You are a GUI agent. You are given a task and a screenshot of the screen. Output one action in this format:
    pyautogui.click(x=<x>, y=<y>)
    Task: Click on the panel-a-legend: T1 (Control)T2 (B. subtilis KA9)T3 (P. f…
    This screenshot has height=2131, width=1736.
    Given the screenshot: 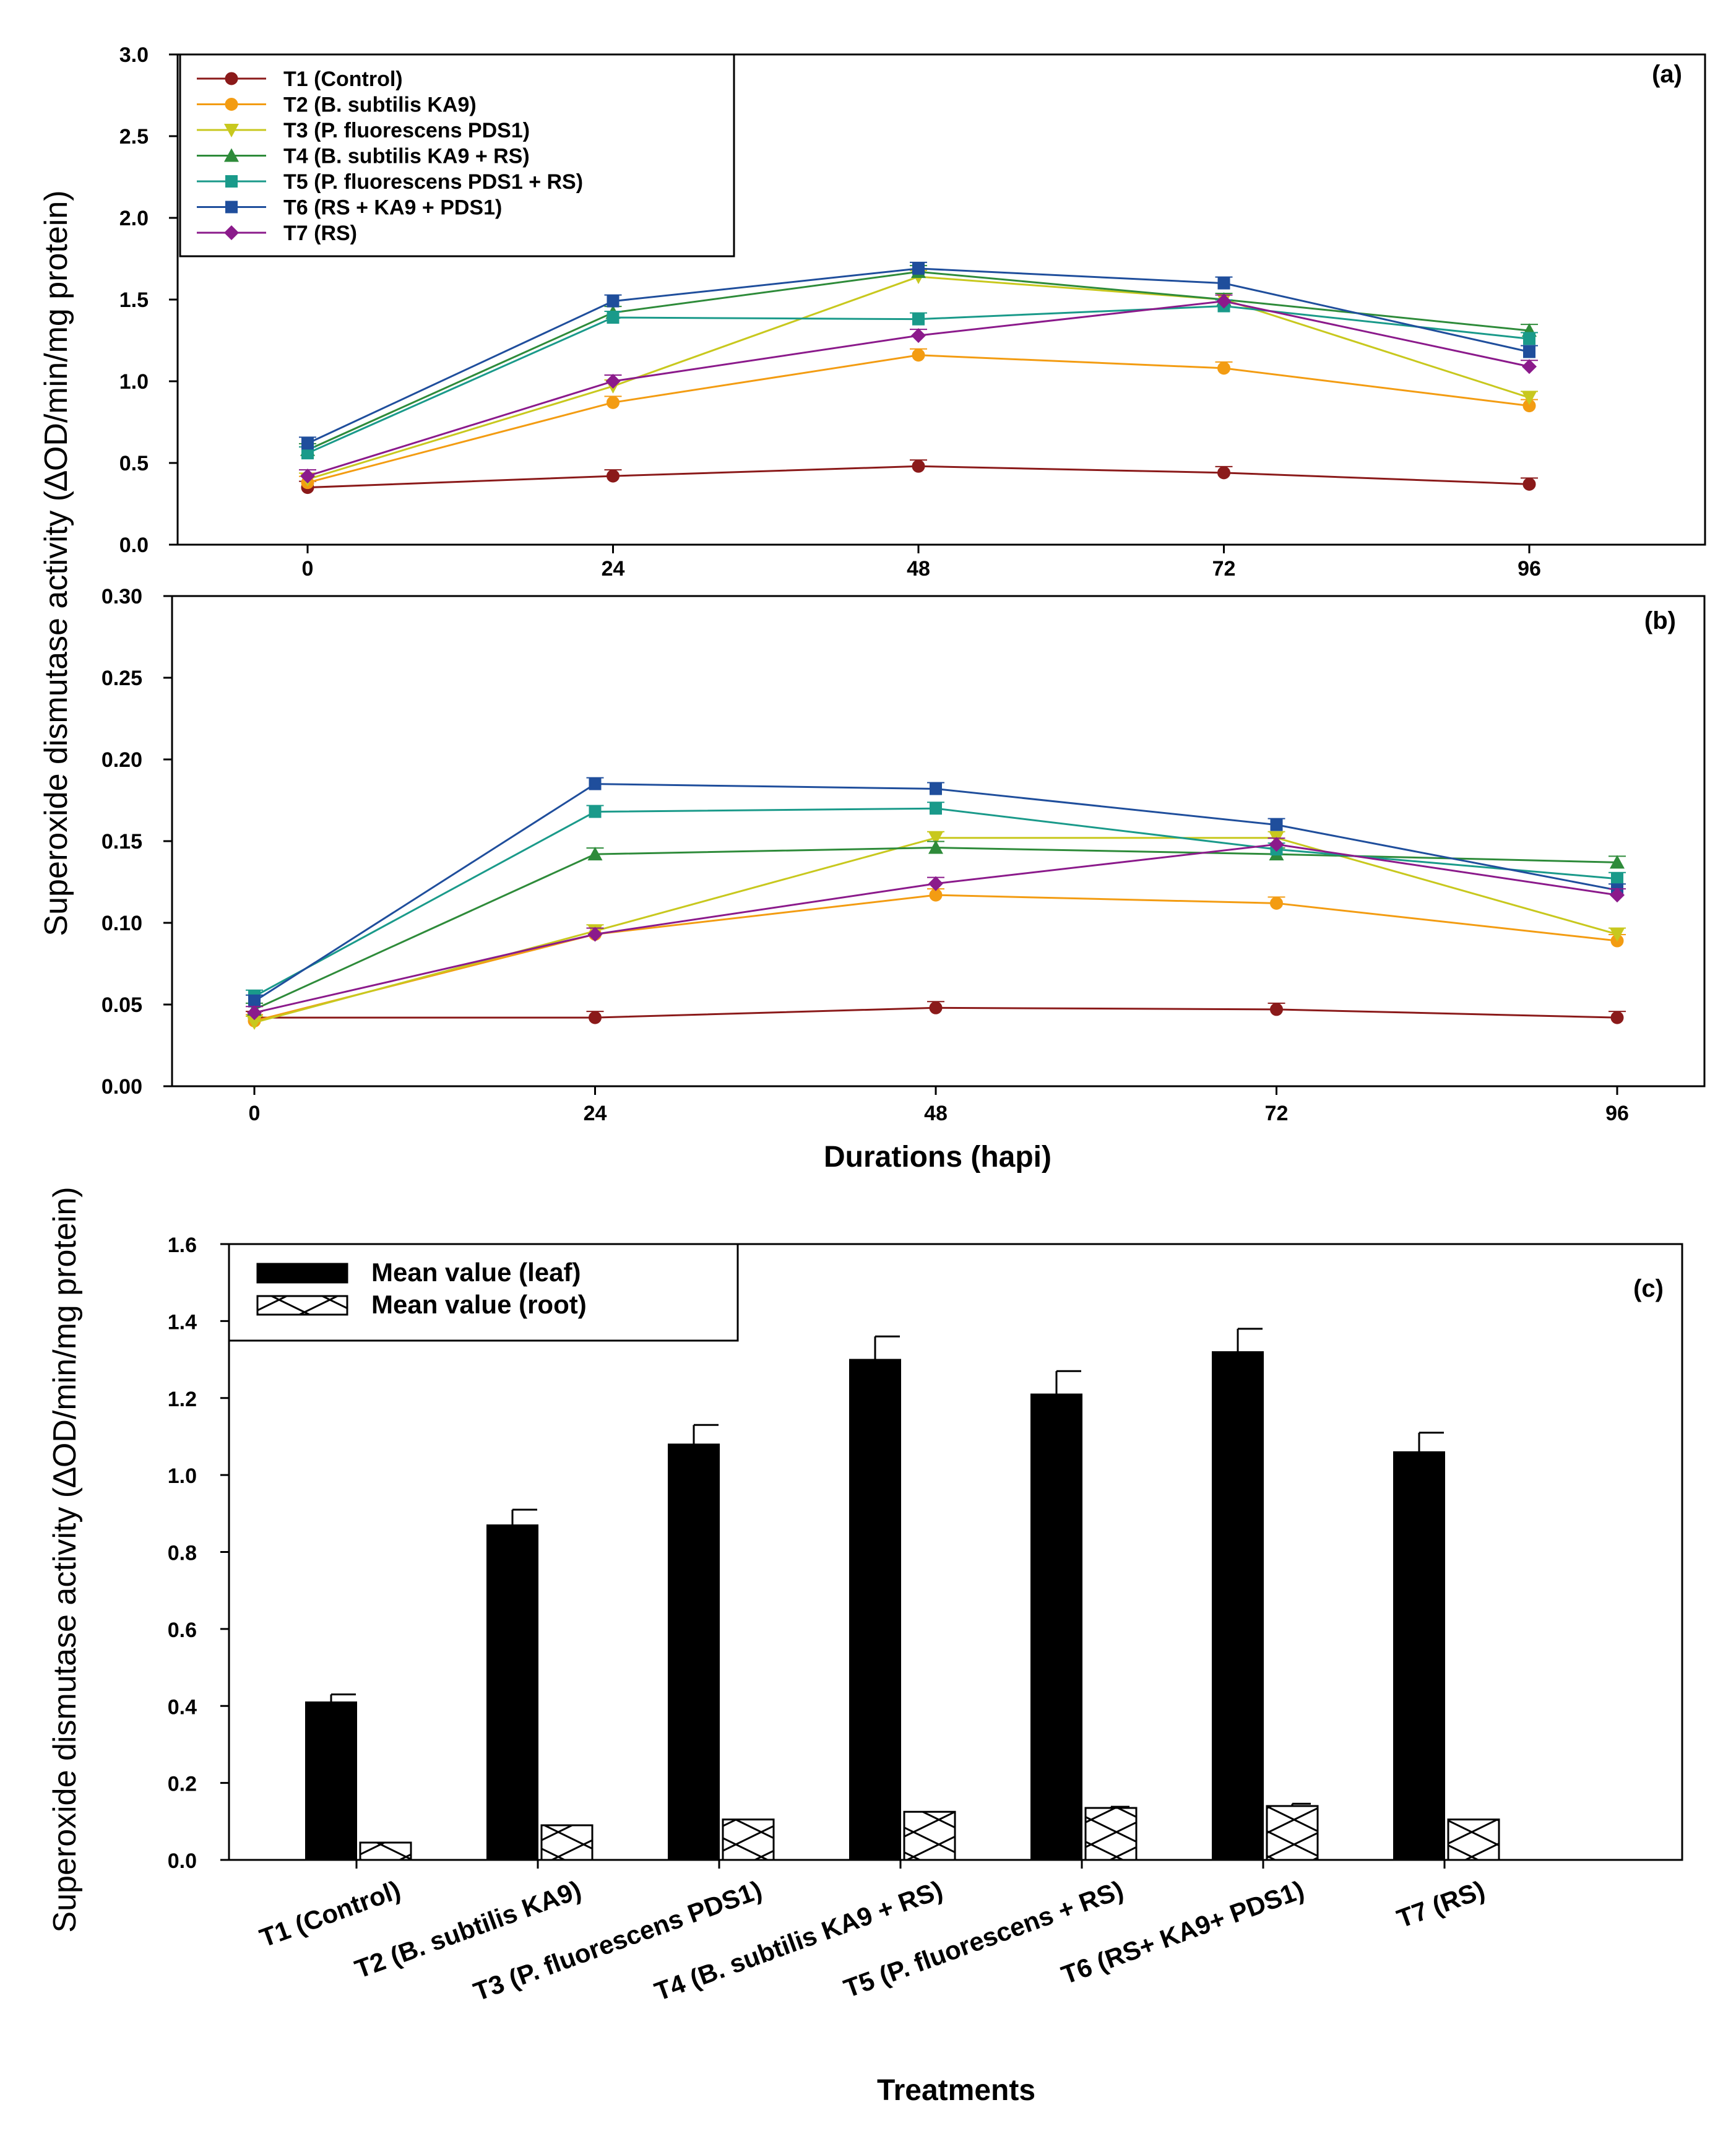 What is the action you would take?
    pyautogui.click(x=457, y=155)
    